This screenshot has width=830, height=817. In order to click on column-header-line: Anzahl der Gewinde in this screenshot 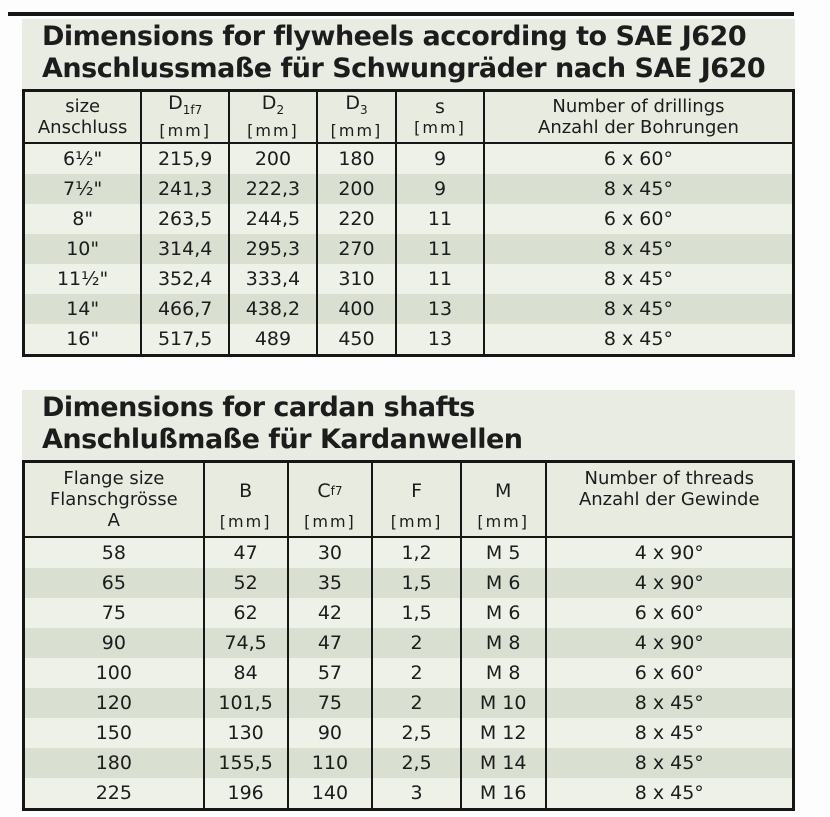, I will do `click(669, 500)`.